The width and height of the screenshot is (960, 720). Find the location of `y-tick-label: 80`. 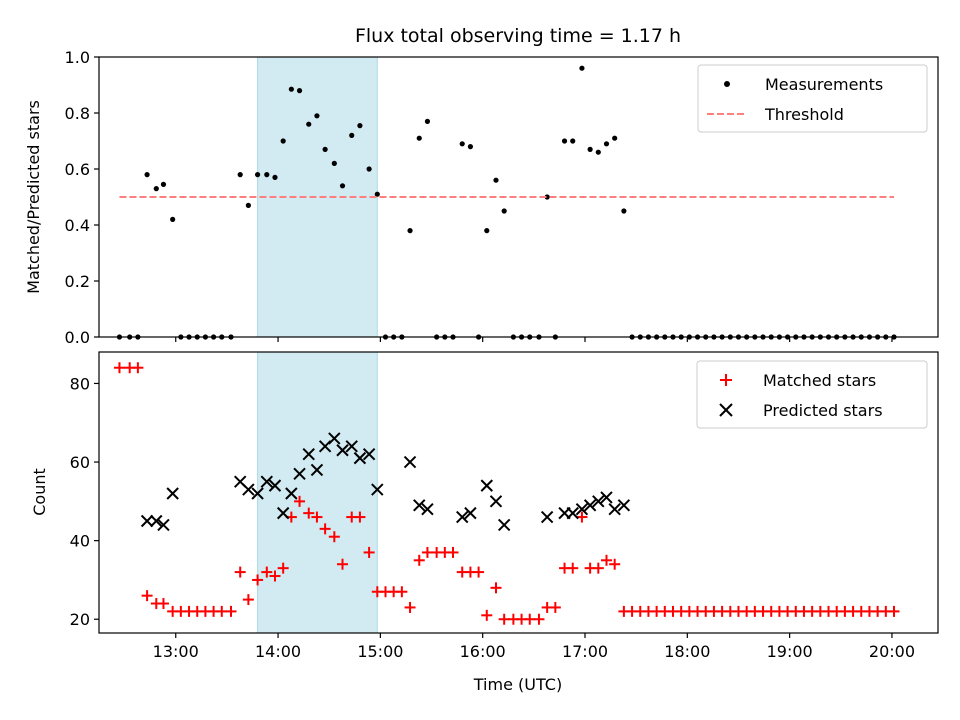

y-tick-label: 80 is located at coordinates (80, 383).